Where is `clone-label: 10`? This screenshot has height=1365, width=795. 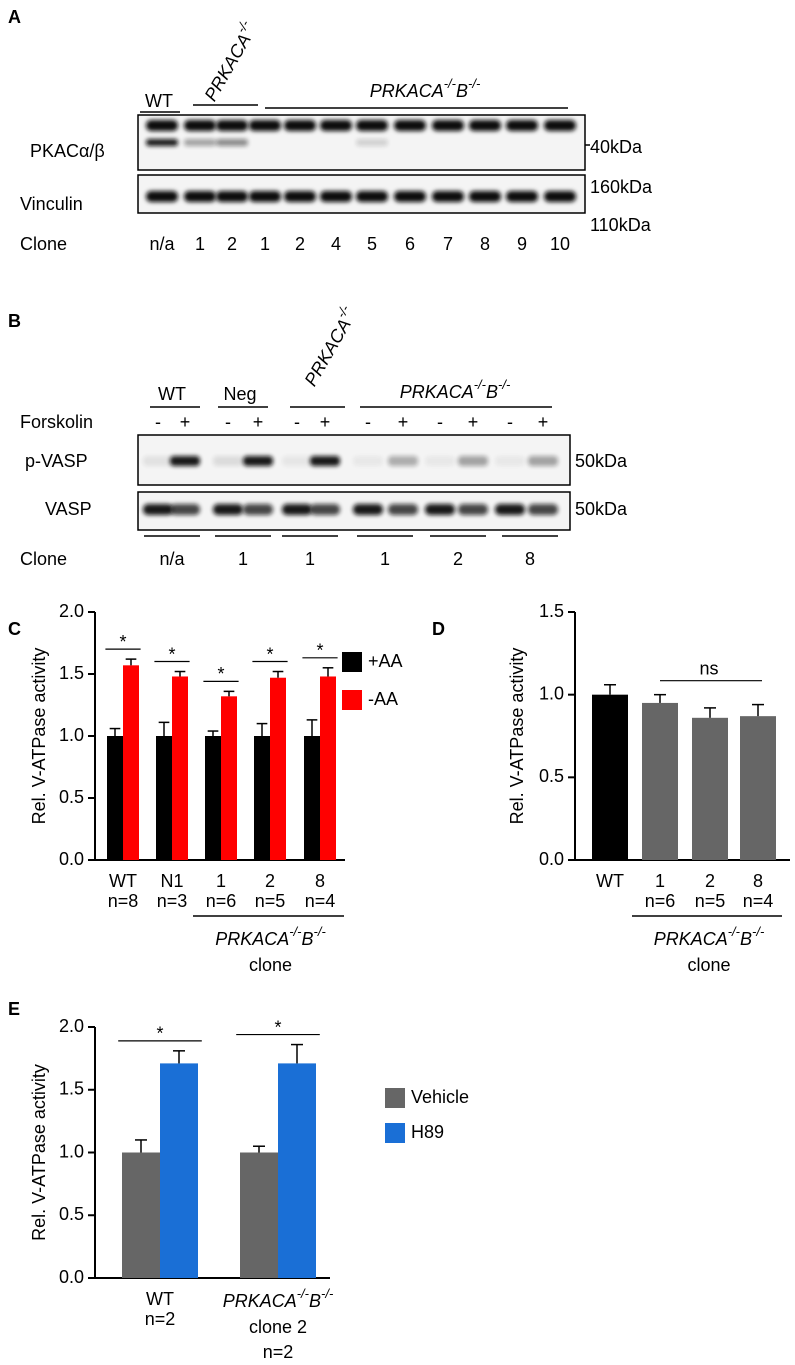
clone-label: 10 is located at coordinates (560, 244).